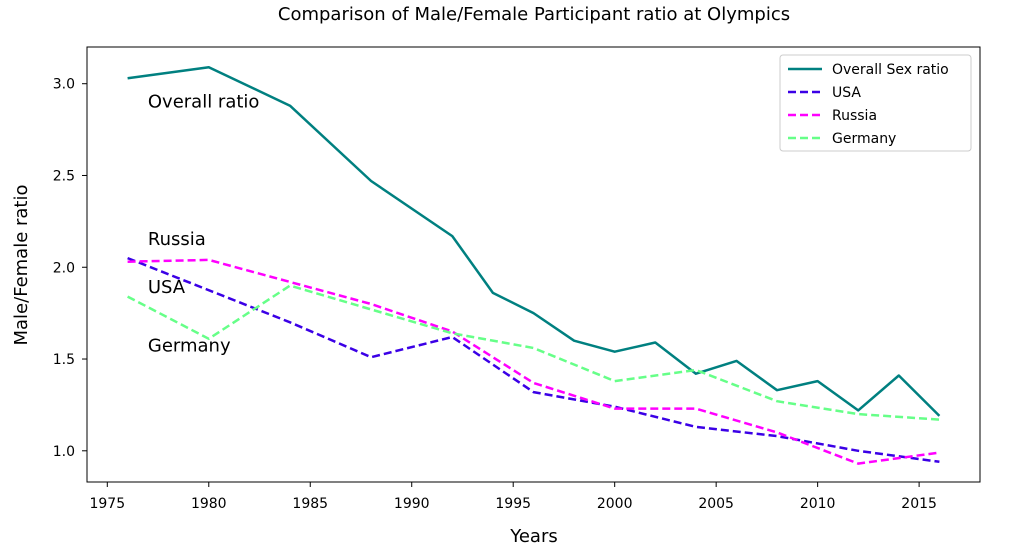  What do you see at coordinates (64, 85) in the screenshot?
I see `y-tick-label: 3.0` at bounding box center [64, 85].